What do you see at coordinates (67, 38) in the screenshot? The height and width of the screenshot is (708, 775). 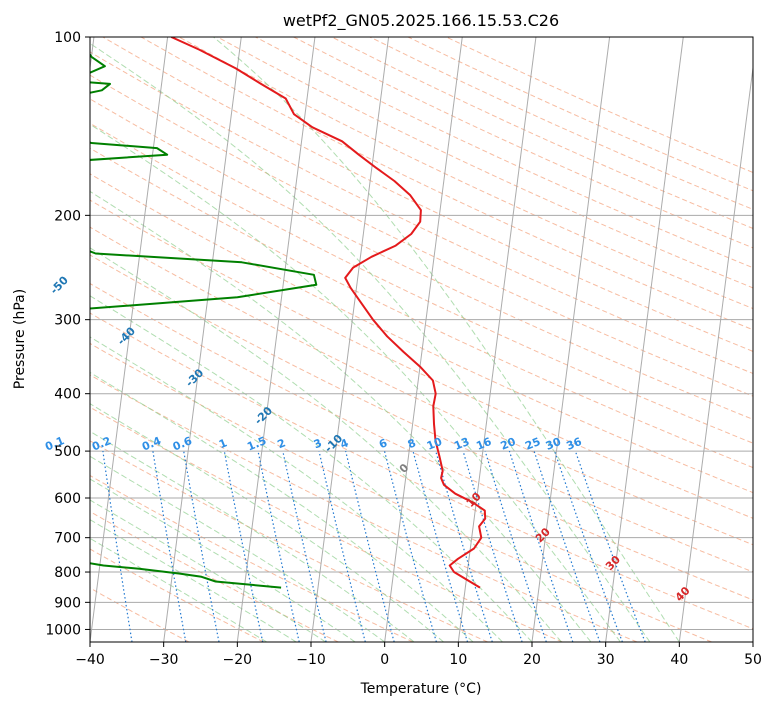 I see `y-tick-label: 100` at bounding box center [67, 38].